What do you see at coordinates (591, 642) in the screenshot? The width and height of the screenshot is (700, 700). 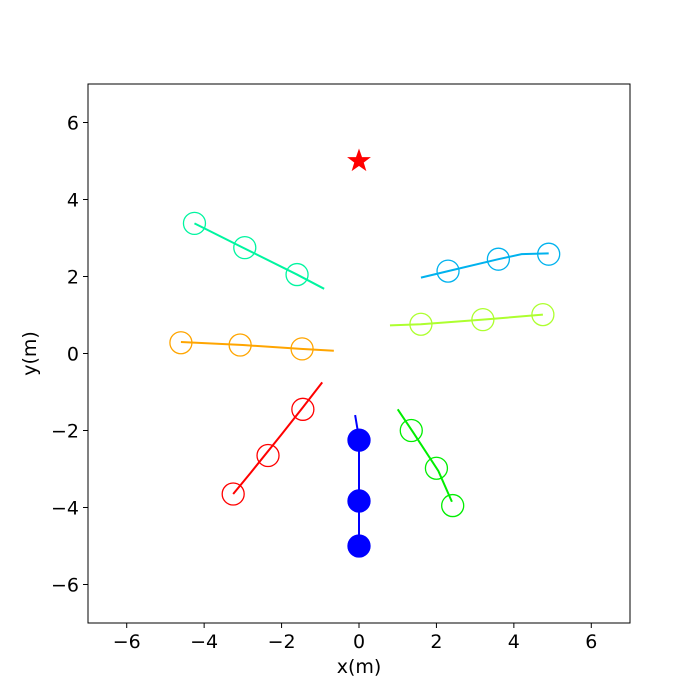 I see `x-tick-label: 6` at bounding box center [591, 642].